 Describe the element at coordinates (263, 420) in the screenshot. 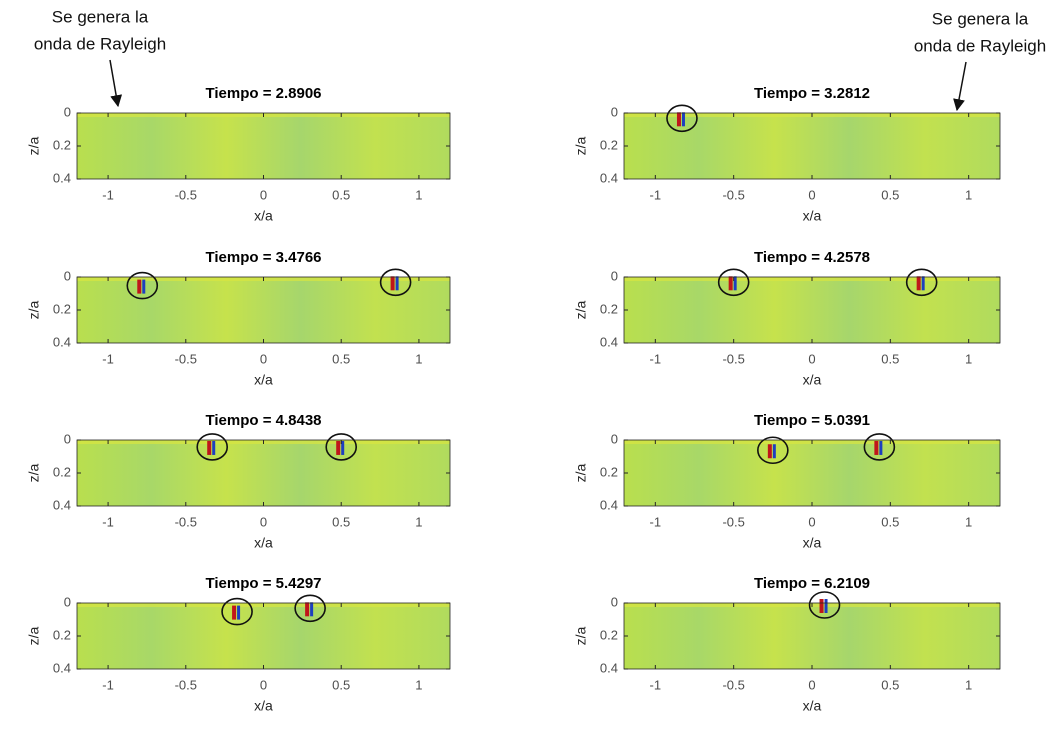

I see `chart-title: Tiempo = 4.8438` at that location.